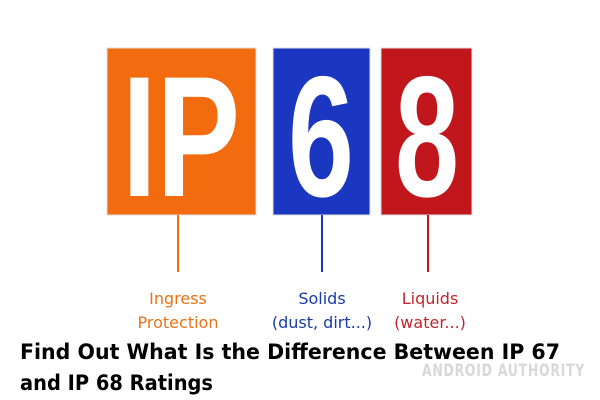 This screenshot has height=400, width=600. I want to click on box-text: 6, so click(321, 137).